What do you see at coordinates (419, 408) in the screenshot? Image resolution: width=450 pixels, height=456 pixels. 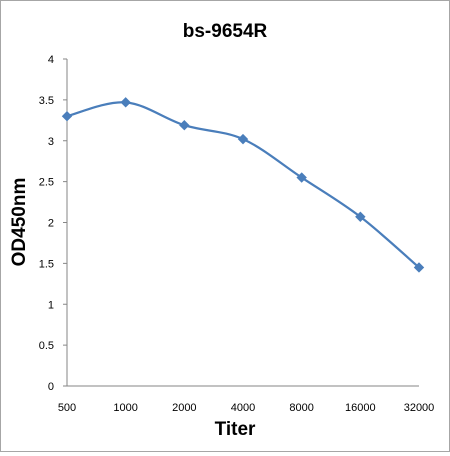 I see `x-tick-label: 32000` at bounding box center [419, 408].